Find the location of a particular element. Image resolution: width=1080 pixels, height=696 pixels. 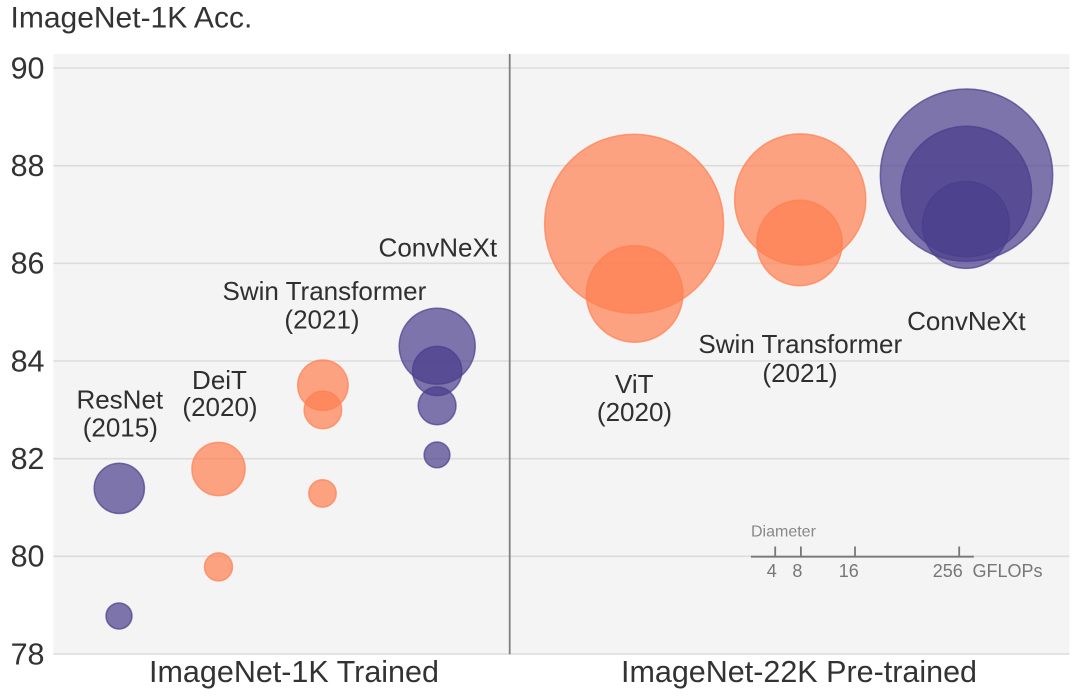

svg-text: 4 is located at coordinates (772, 571).